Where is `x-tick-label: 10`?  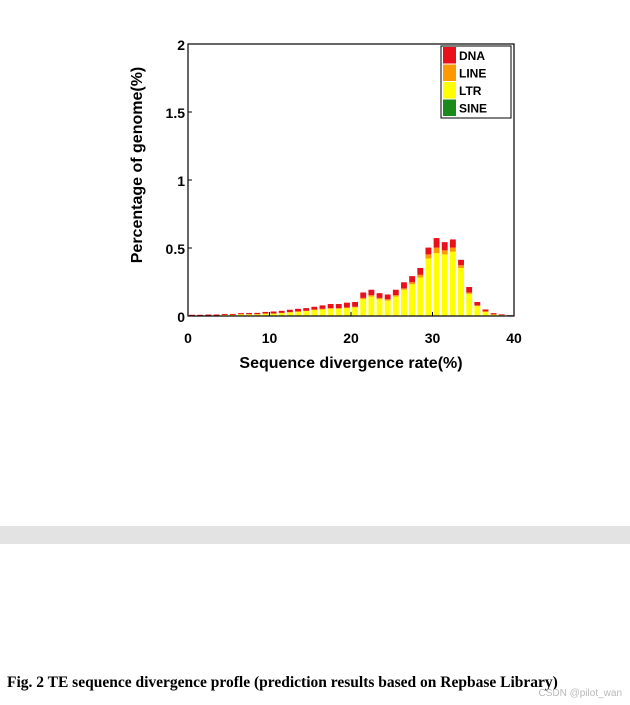
x-tick-label: 10 is located at coordinates (270, 338).